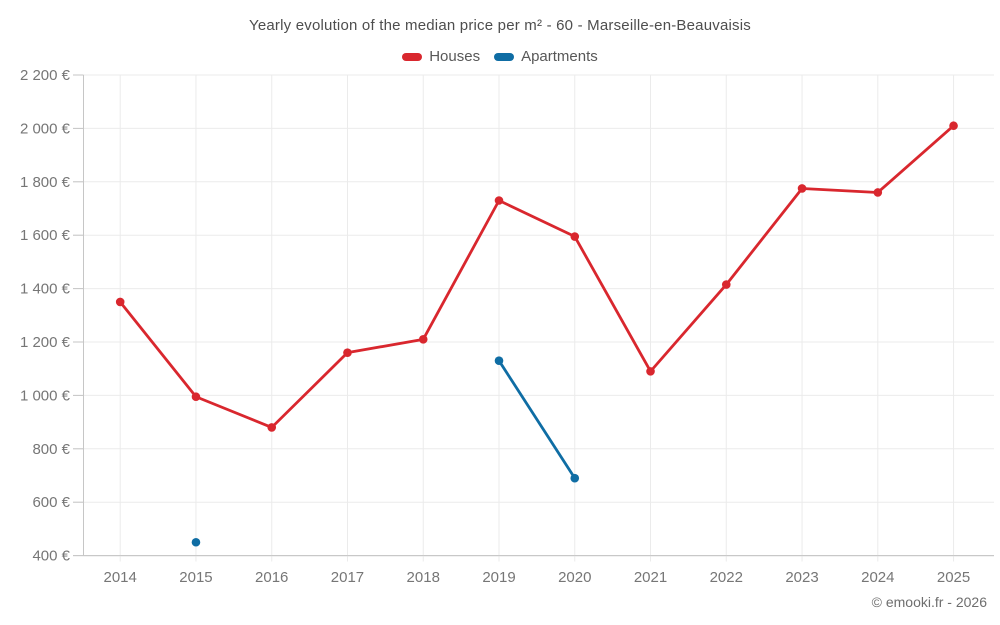 Image resolution: width=1000 pixels, height=625 pixels. What do you see at coordinates (650, 577) in the screenshot?
I see `x-axis-label: 2021` at bounding box center [650, 577].